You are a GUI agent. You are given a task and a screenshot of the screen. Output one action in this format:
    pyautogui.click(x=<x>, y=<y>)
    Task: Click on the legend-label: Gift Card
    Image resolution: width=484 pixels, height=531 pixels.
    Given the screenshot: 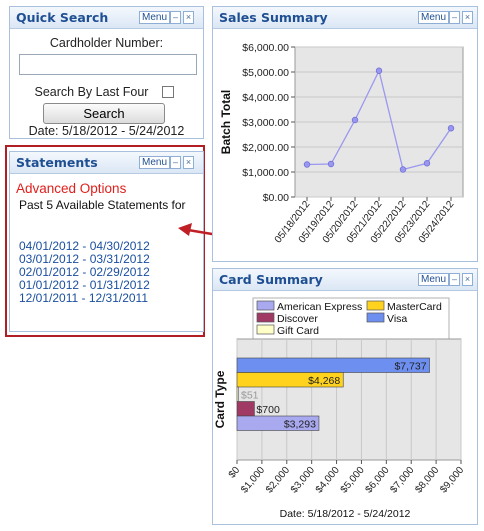 What is the action you would take?
    pyautogui.click(x=298, y=331)
    